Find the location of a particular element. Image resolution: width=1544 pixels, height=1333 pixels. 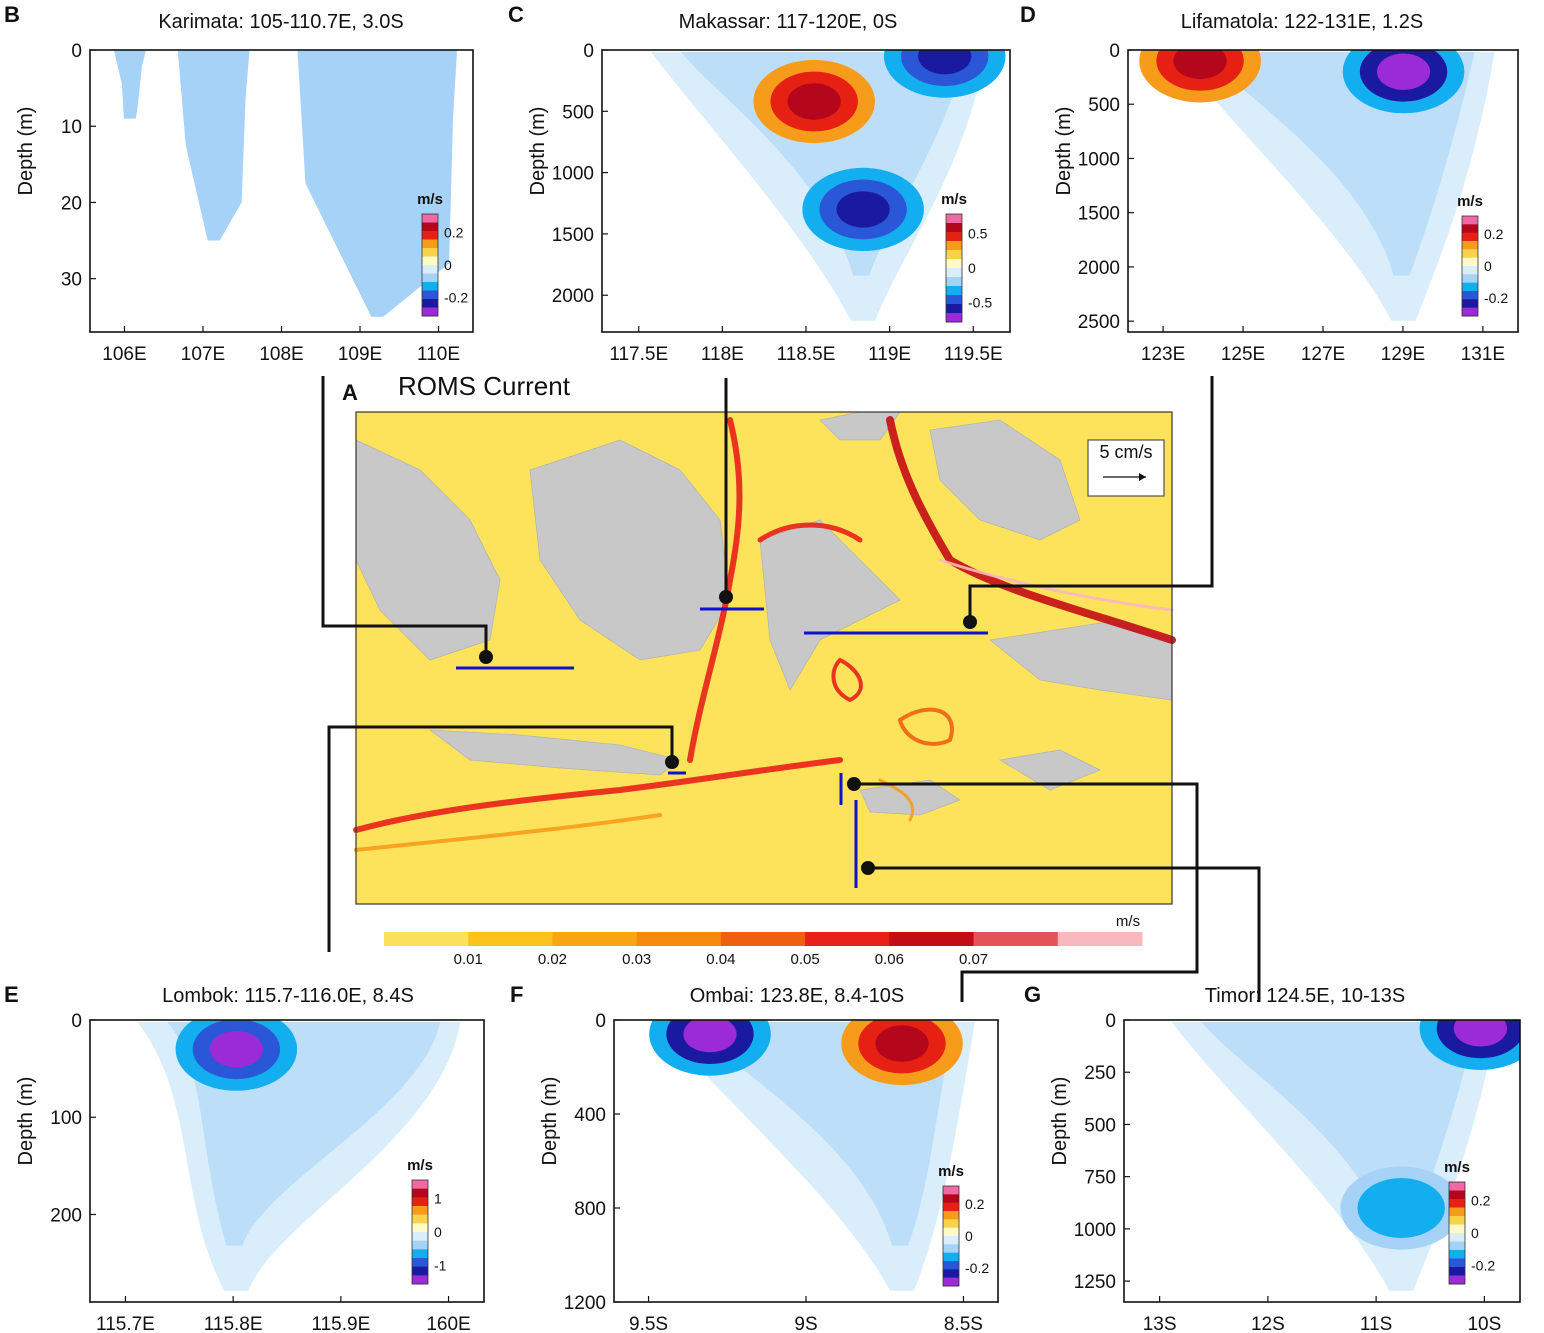

x-tick-label: 115.7E is located at coordinates (125, 1323).